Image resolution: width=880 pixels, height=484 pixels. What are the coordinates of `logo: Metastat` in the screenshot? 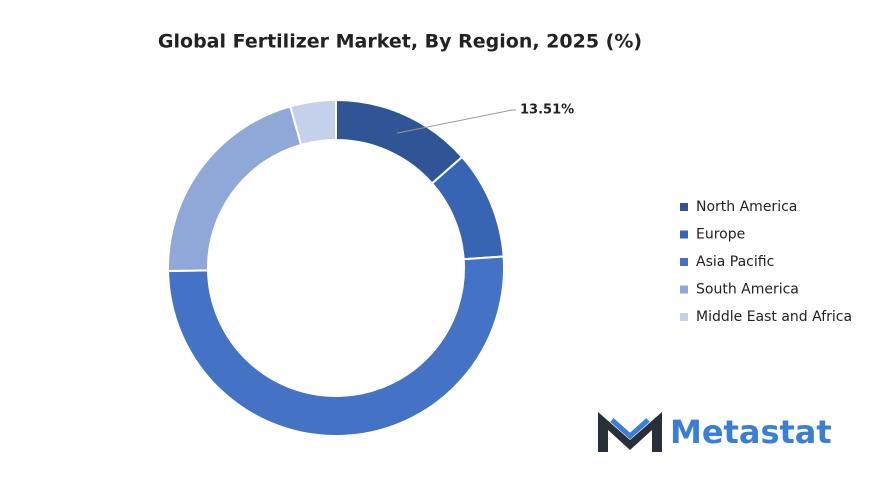 It's located at (715, 432).